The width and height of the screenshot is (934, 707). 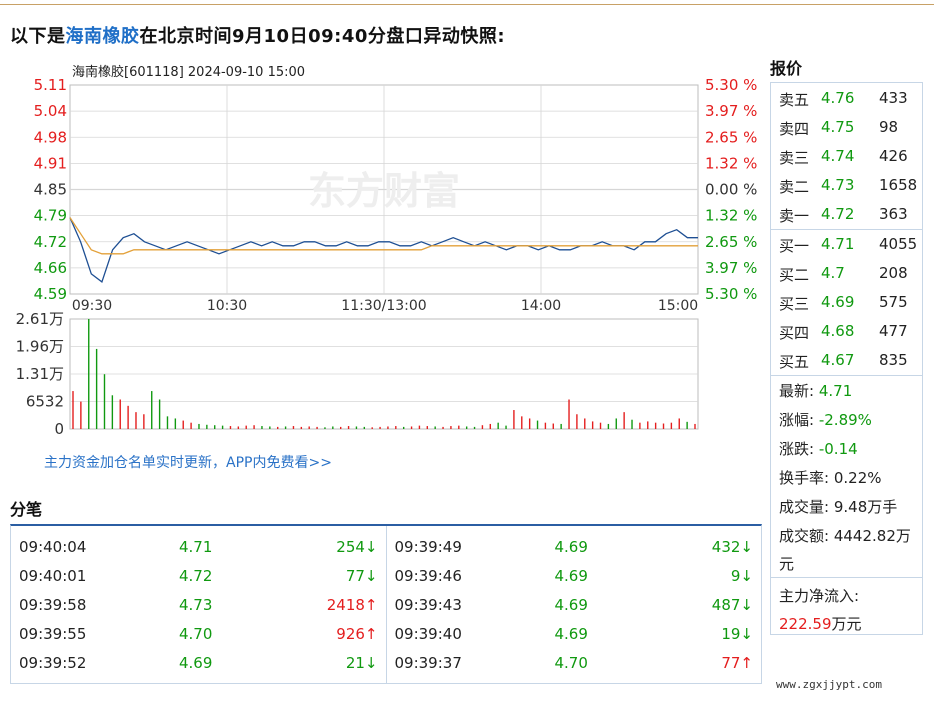 I want to click on buy-level-row: 买五 4.67 835, so click(x=846, y=359).